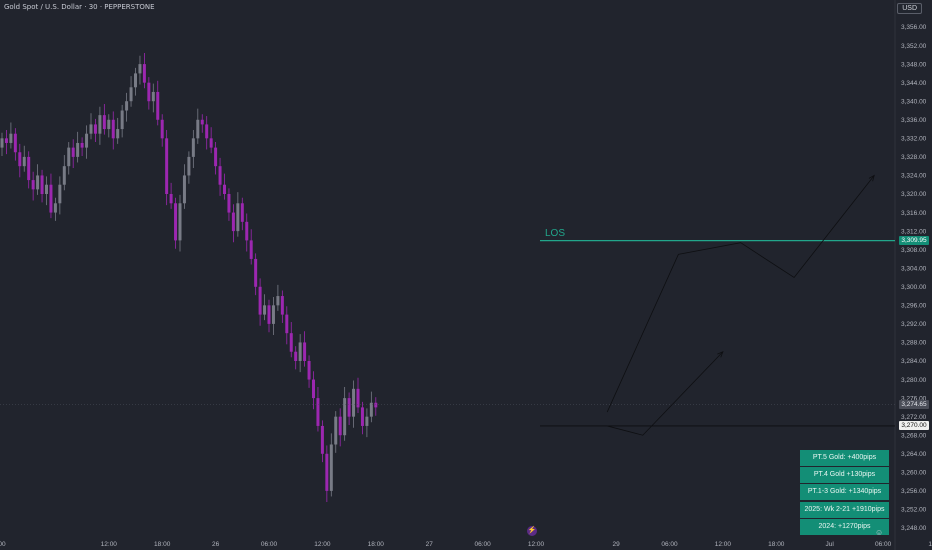  Describe the element at coordinates (914, 213) in the screenshot. I see `y-tick-label: 3,316.00` at that location.